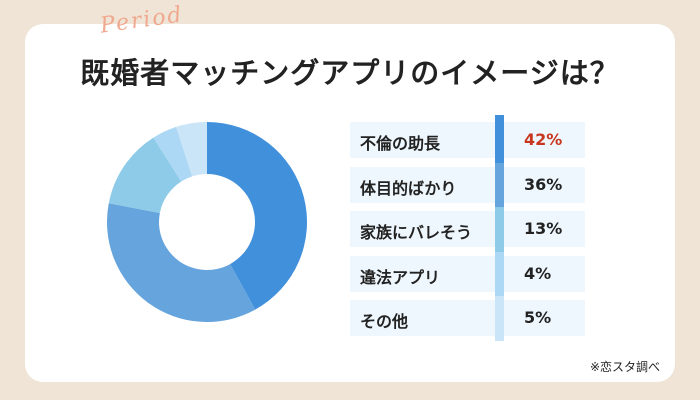 The width and height of the screenshot is (700, 400). I want to click on legend-label: 不倫の助長, so click(400, 143).